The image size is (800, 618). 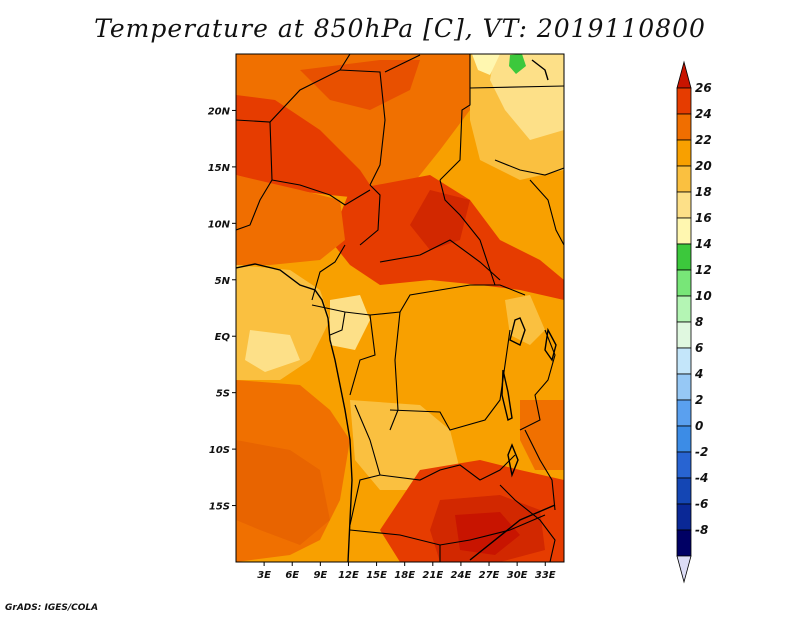 I want to click on colorbar-label: 12, so click(x=703, y=270).